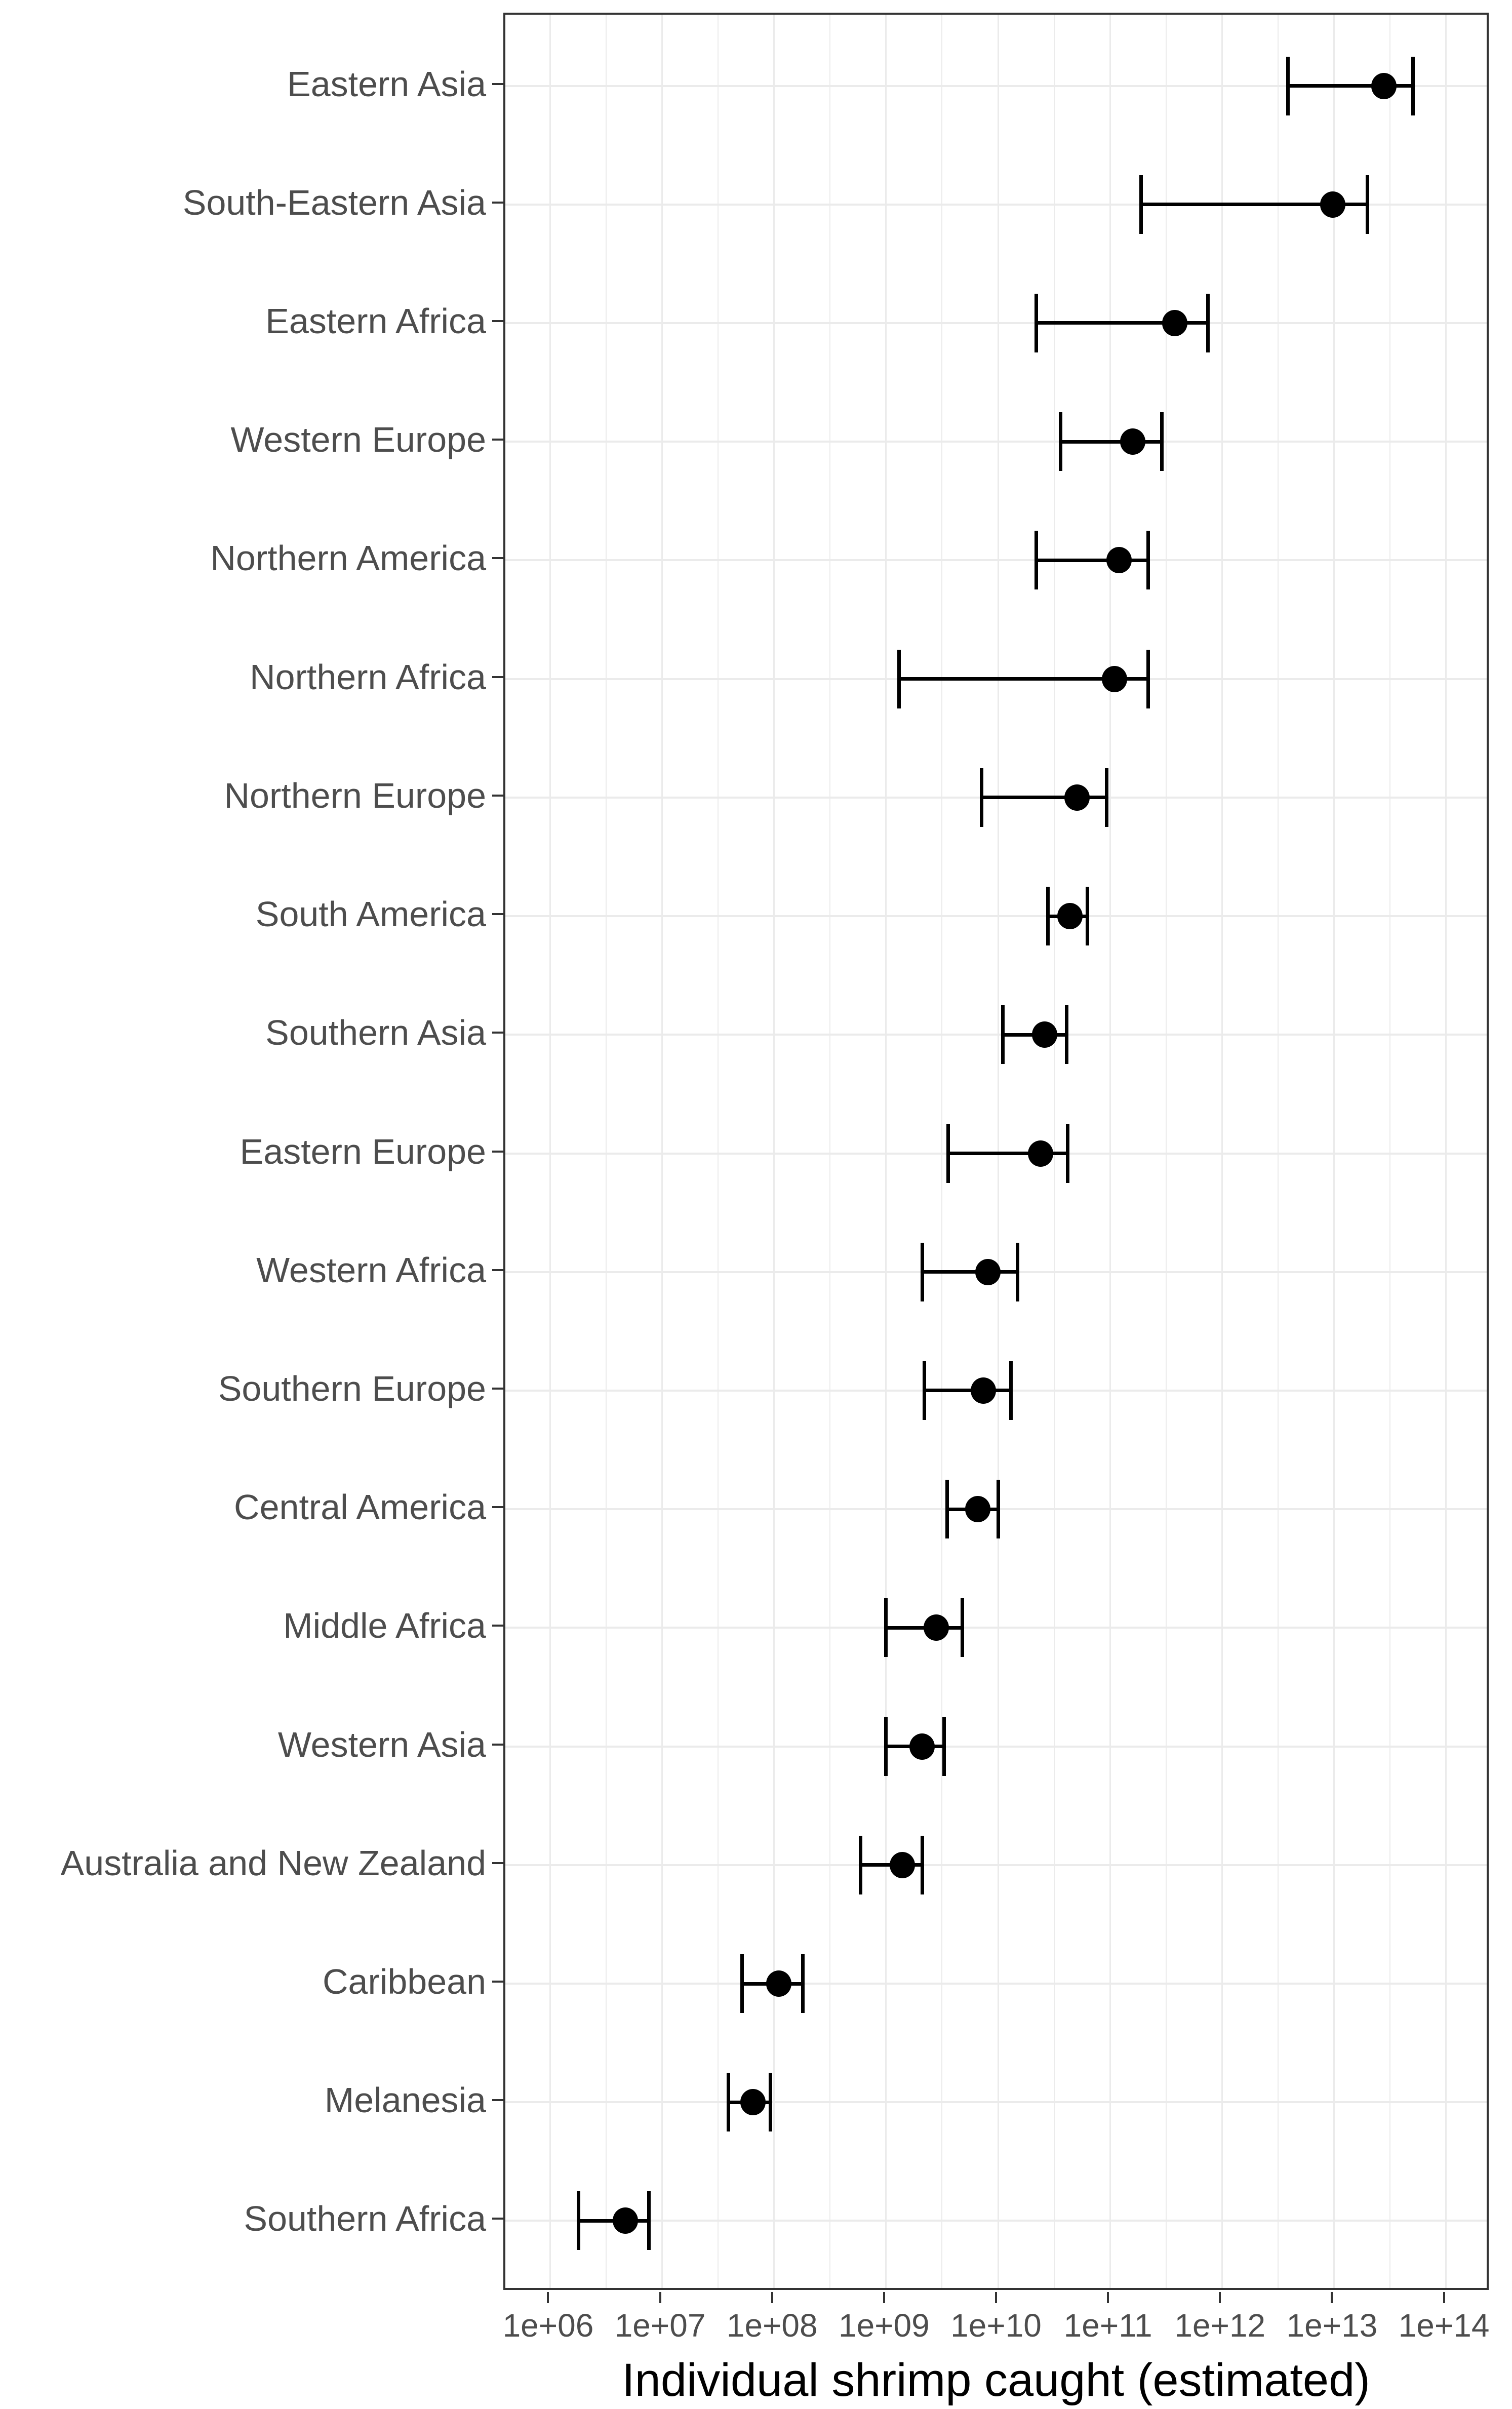  I want to click on x-tick-label: 1e+11, so click(1107, 2325).